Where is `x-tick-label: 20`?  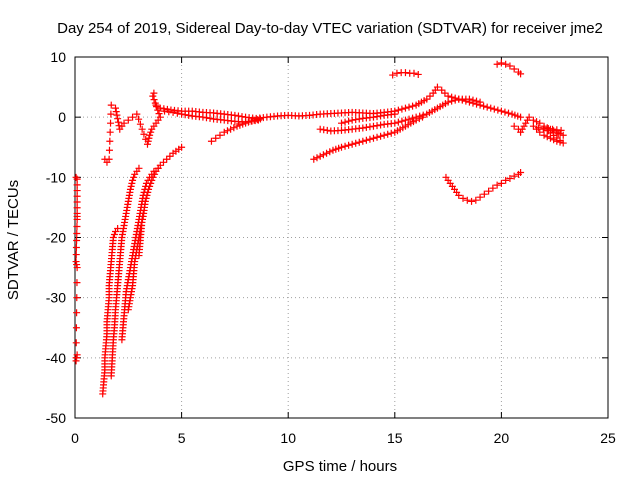 x-tick-label: 20 is located at coordinates (502, 438).